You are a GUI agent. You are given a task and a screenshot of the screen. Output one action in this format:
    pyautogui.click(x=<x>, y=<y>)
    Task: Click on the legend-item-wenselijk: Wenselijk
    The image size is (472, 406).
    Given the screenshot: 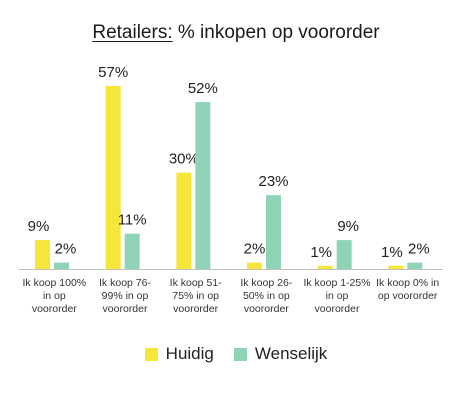 What is the action you would take?
    pyautogui.click(x=280, y=354)
    